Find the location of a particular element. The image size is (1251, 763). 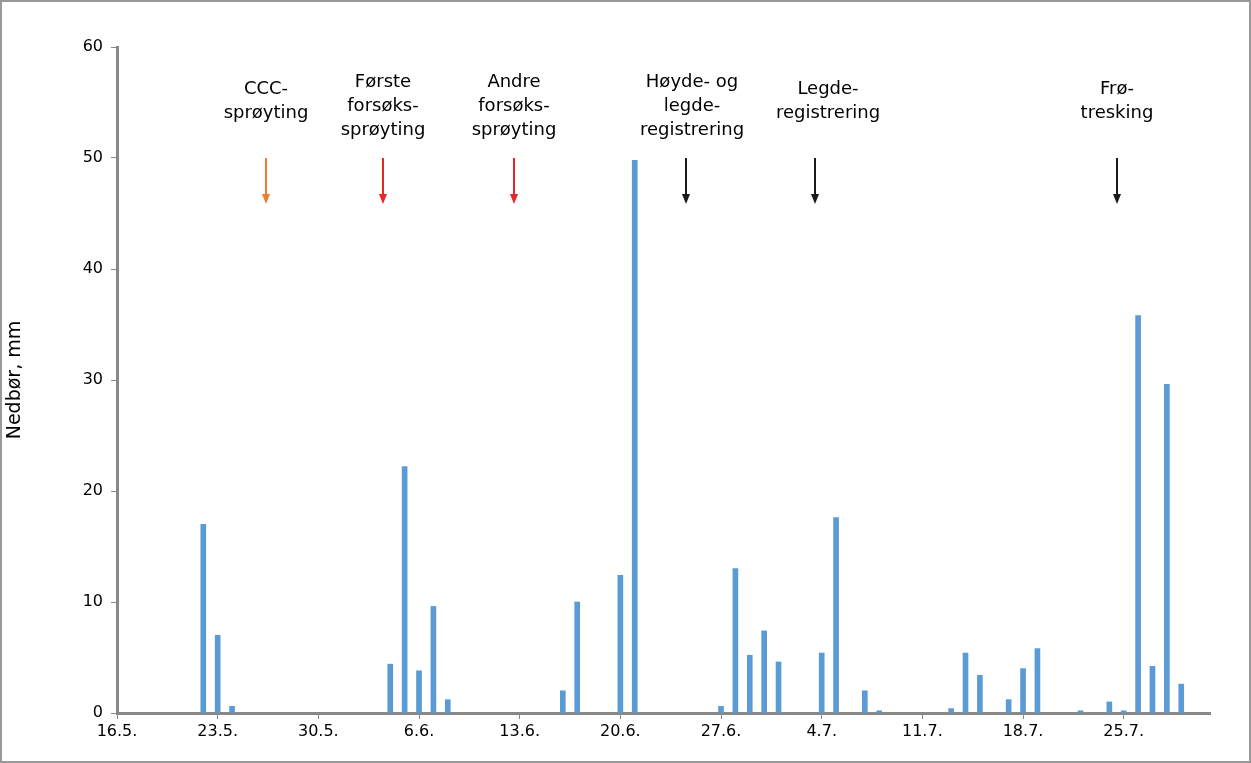

annotation: Frø- tresking is located at coordinates (1117, 99).